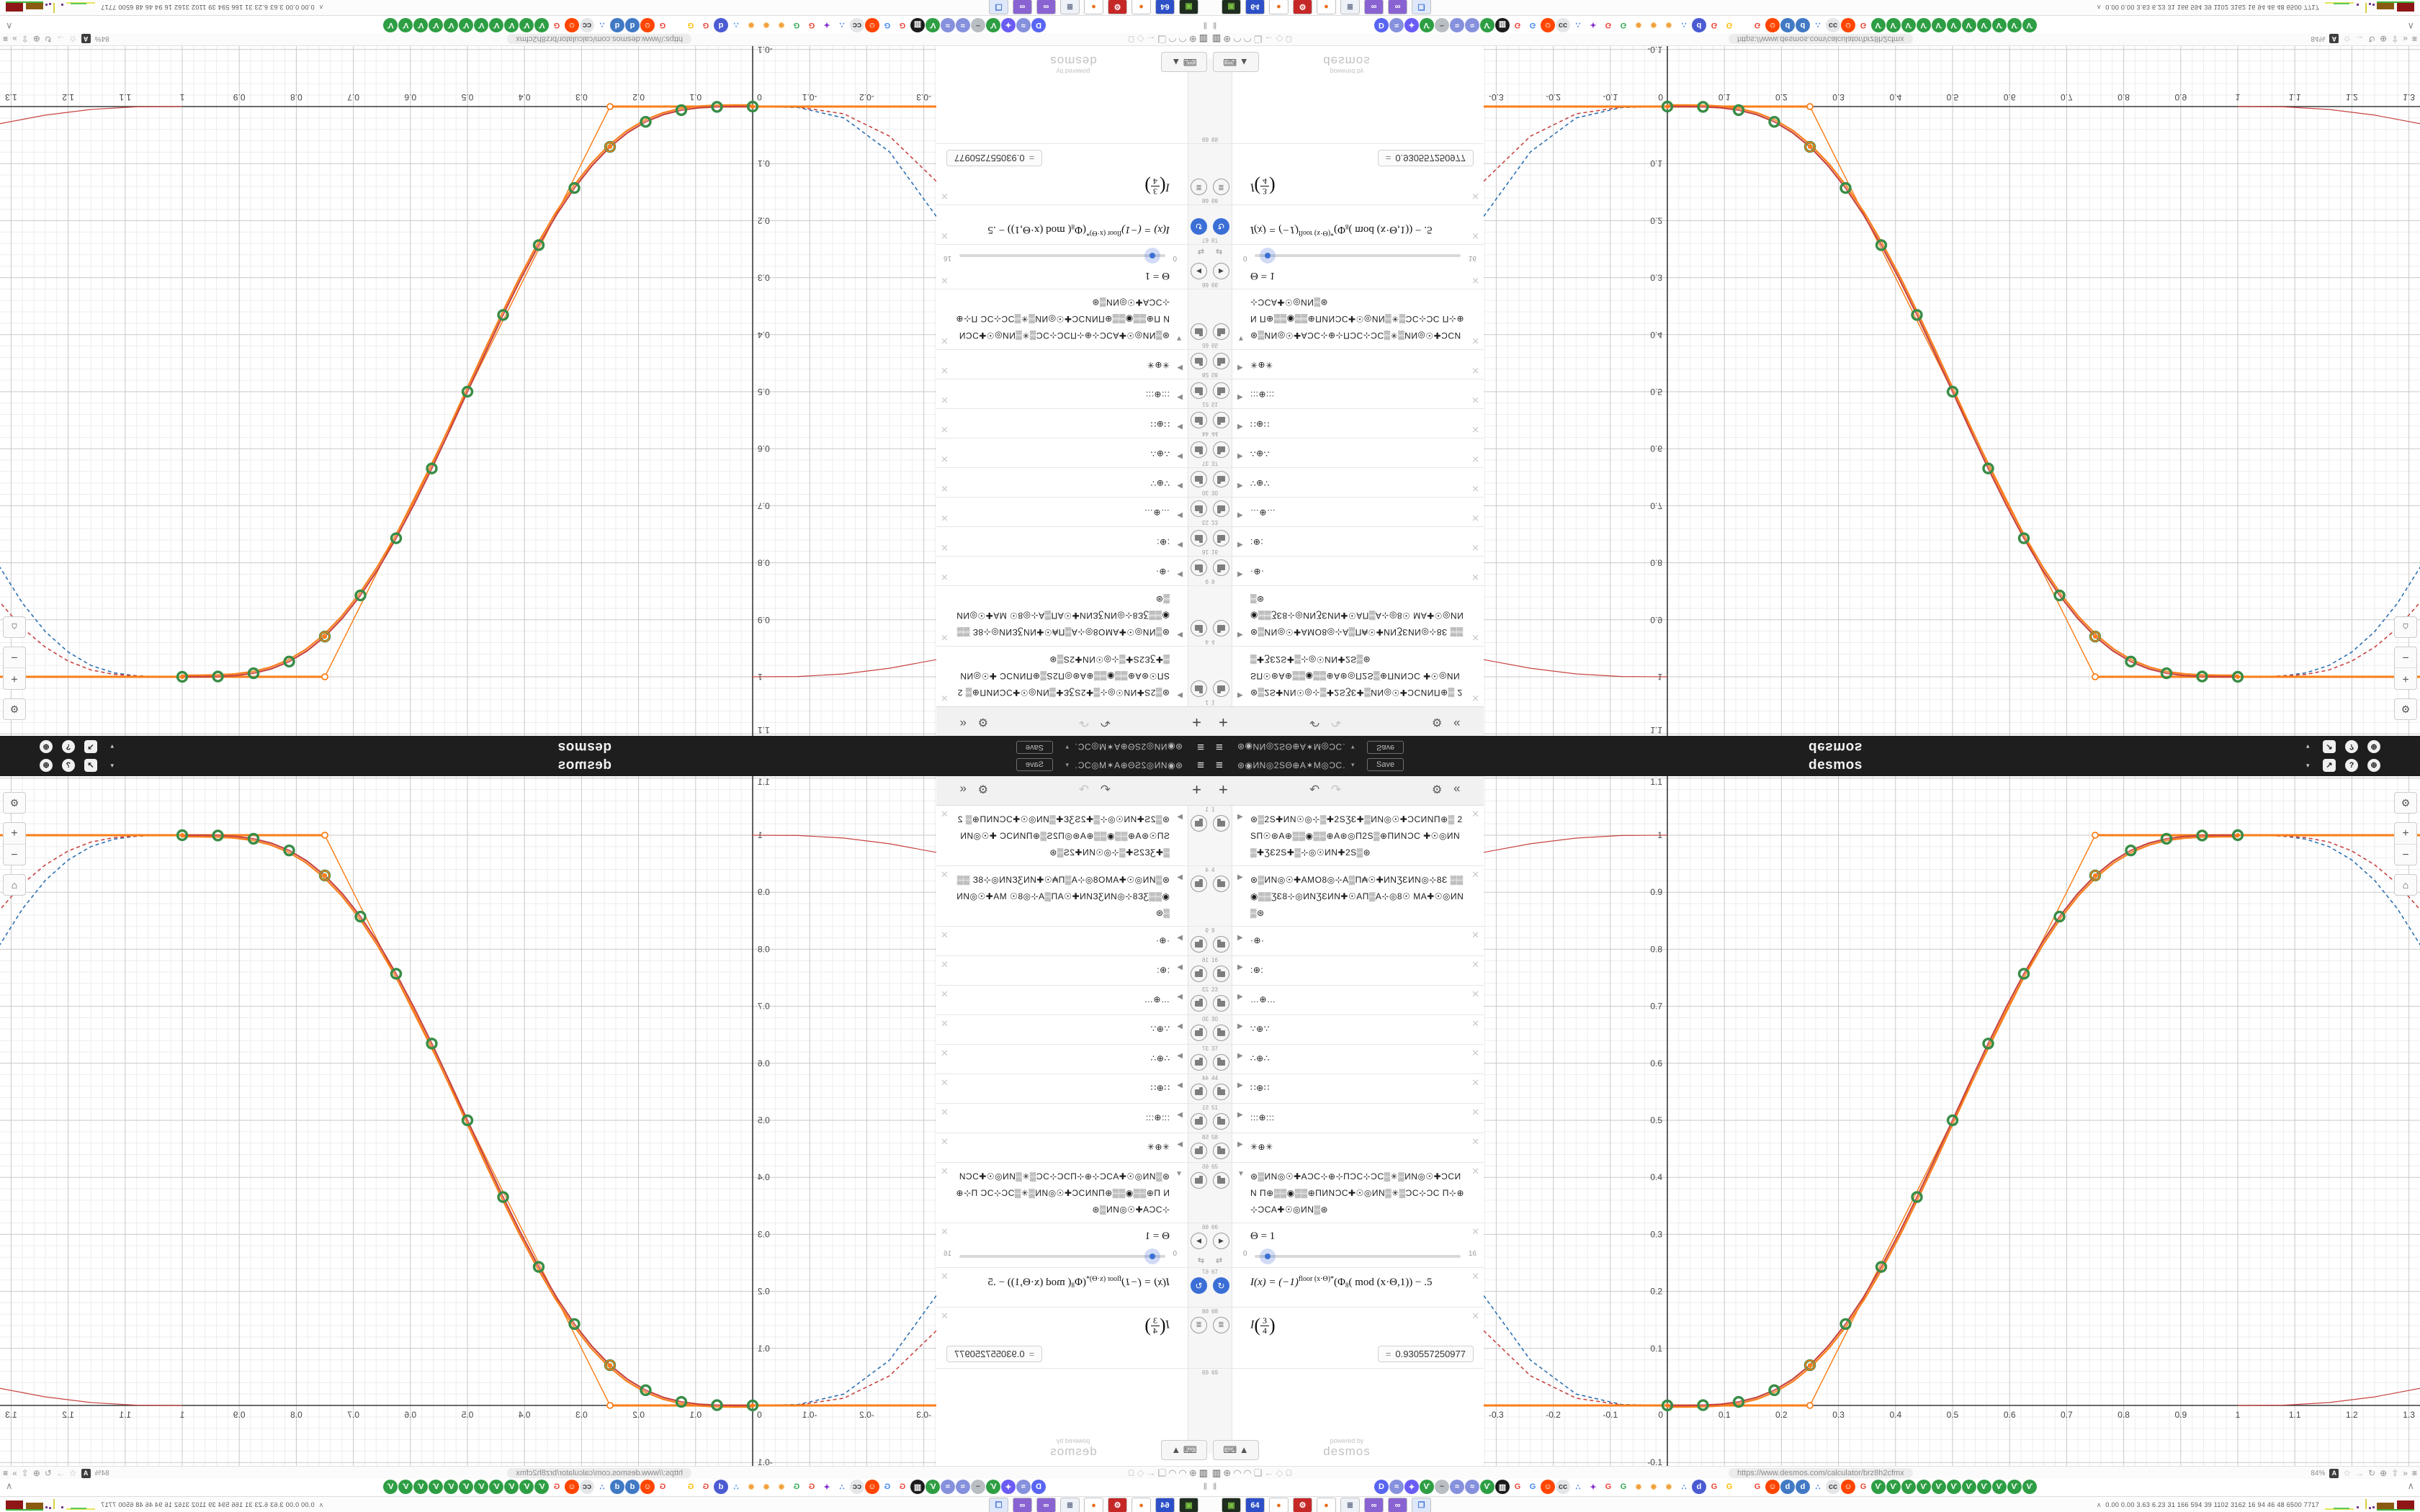 Image resolution: width=2420 pixels, height=1512 pixels. Describe the element at coordinates (48, 1473) in the screenshot. I see `nav-right-icon-2: ↻` at that location.